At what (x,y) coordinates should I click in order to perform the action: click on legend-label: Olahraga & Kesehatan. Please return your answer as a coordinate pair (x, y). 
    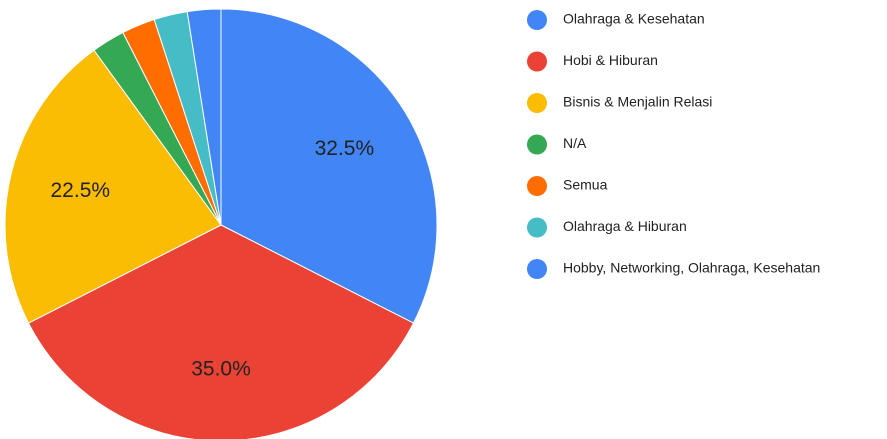
    Looking at the image, I should click on (634, 19).